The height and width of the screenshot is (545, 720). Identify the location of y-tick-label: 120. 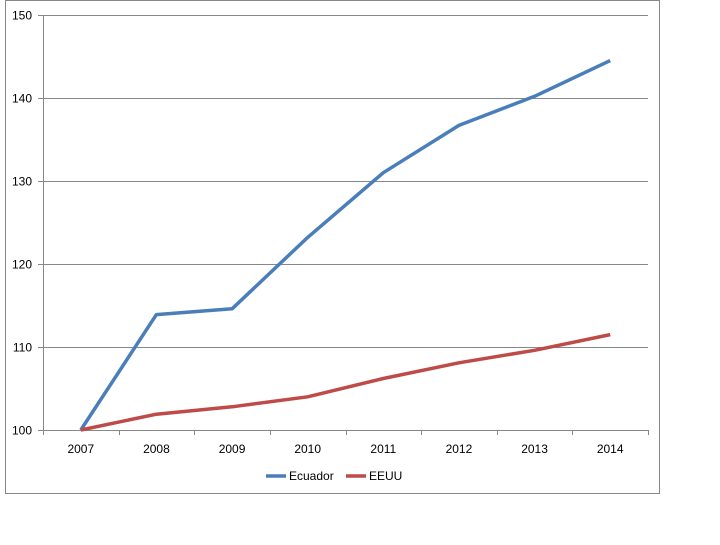
(22, 265).